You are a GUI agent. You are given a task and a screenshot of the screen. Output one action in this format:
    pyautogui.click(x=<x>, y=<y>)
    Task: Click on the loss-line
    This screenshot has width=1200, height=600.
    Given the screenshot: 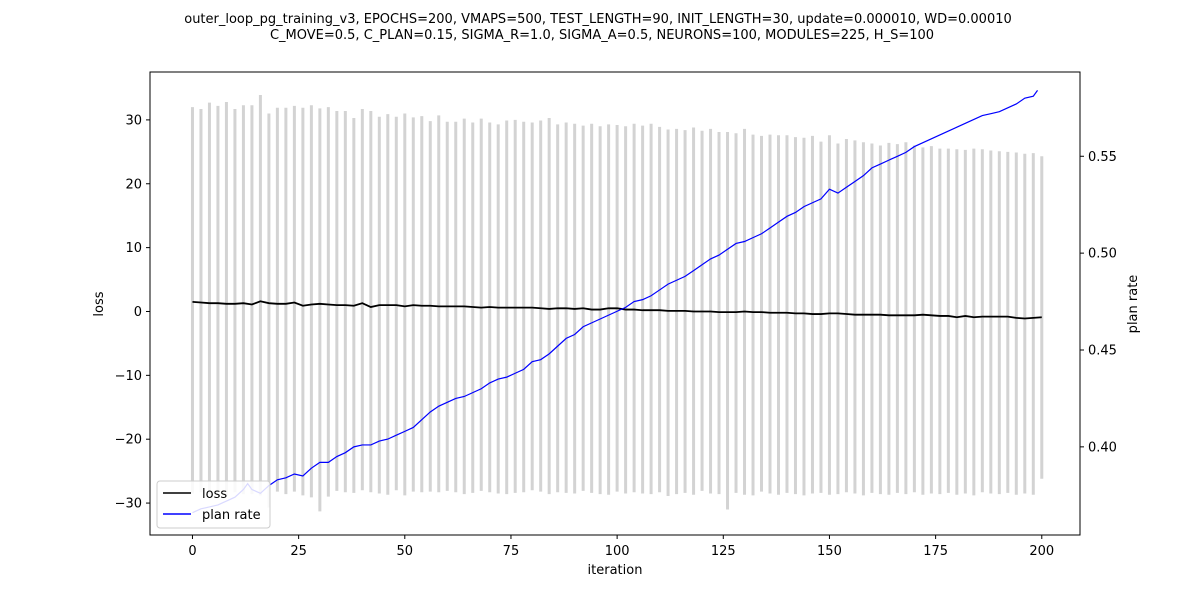 What is the action you would take?
    pyautogui.click(x=617, y=310)
    